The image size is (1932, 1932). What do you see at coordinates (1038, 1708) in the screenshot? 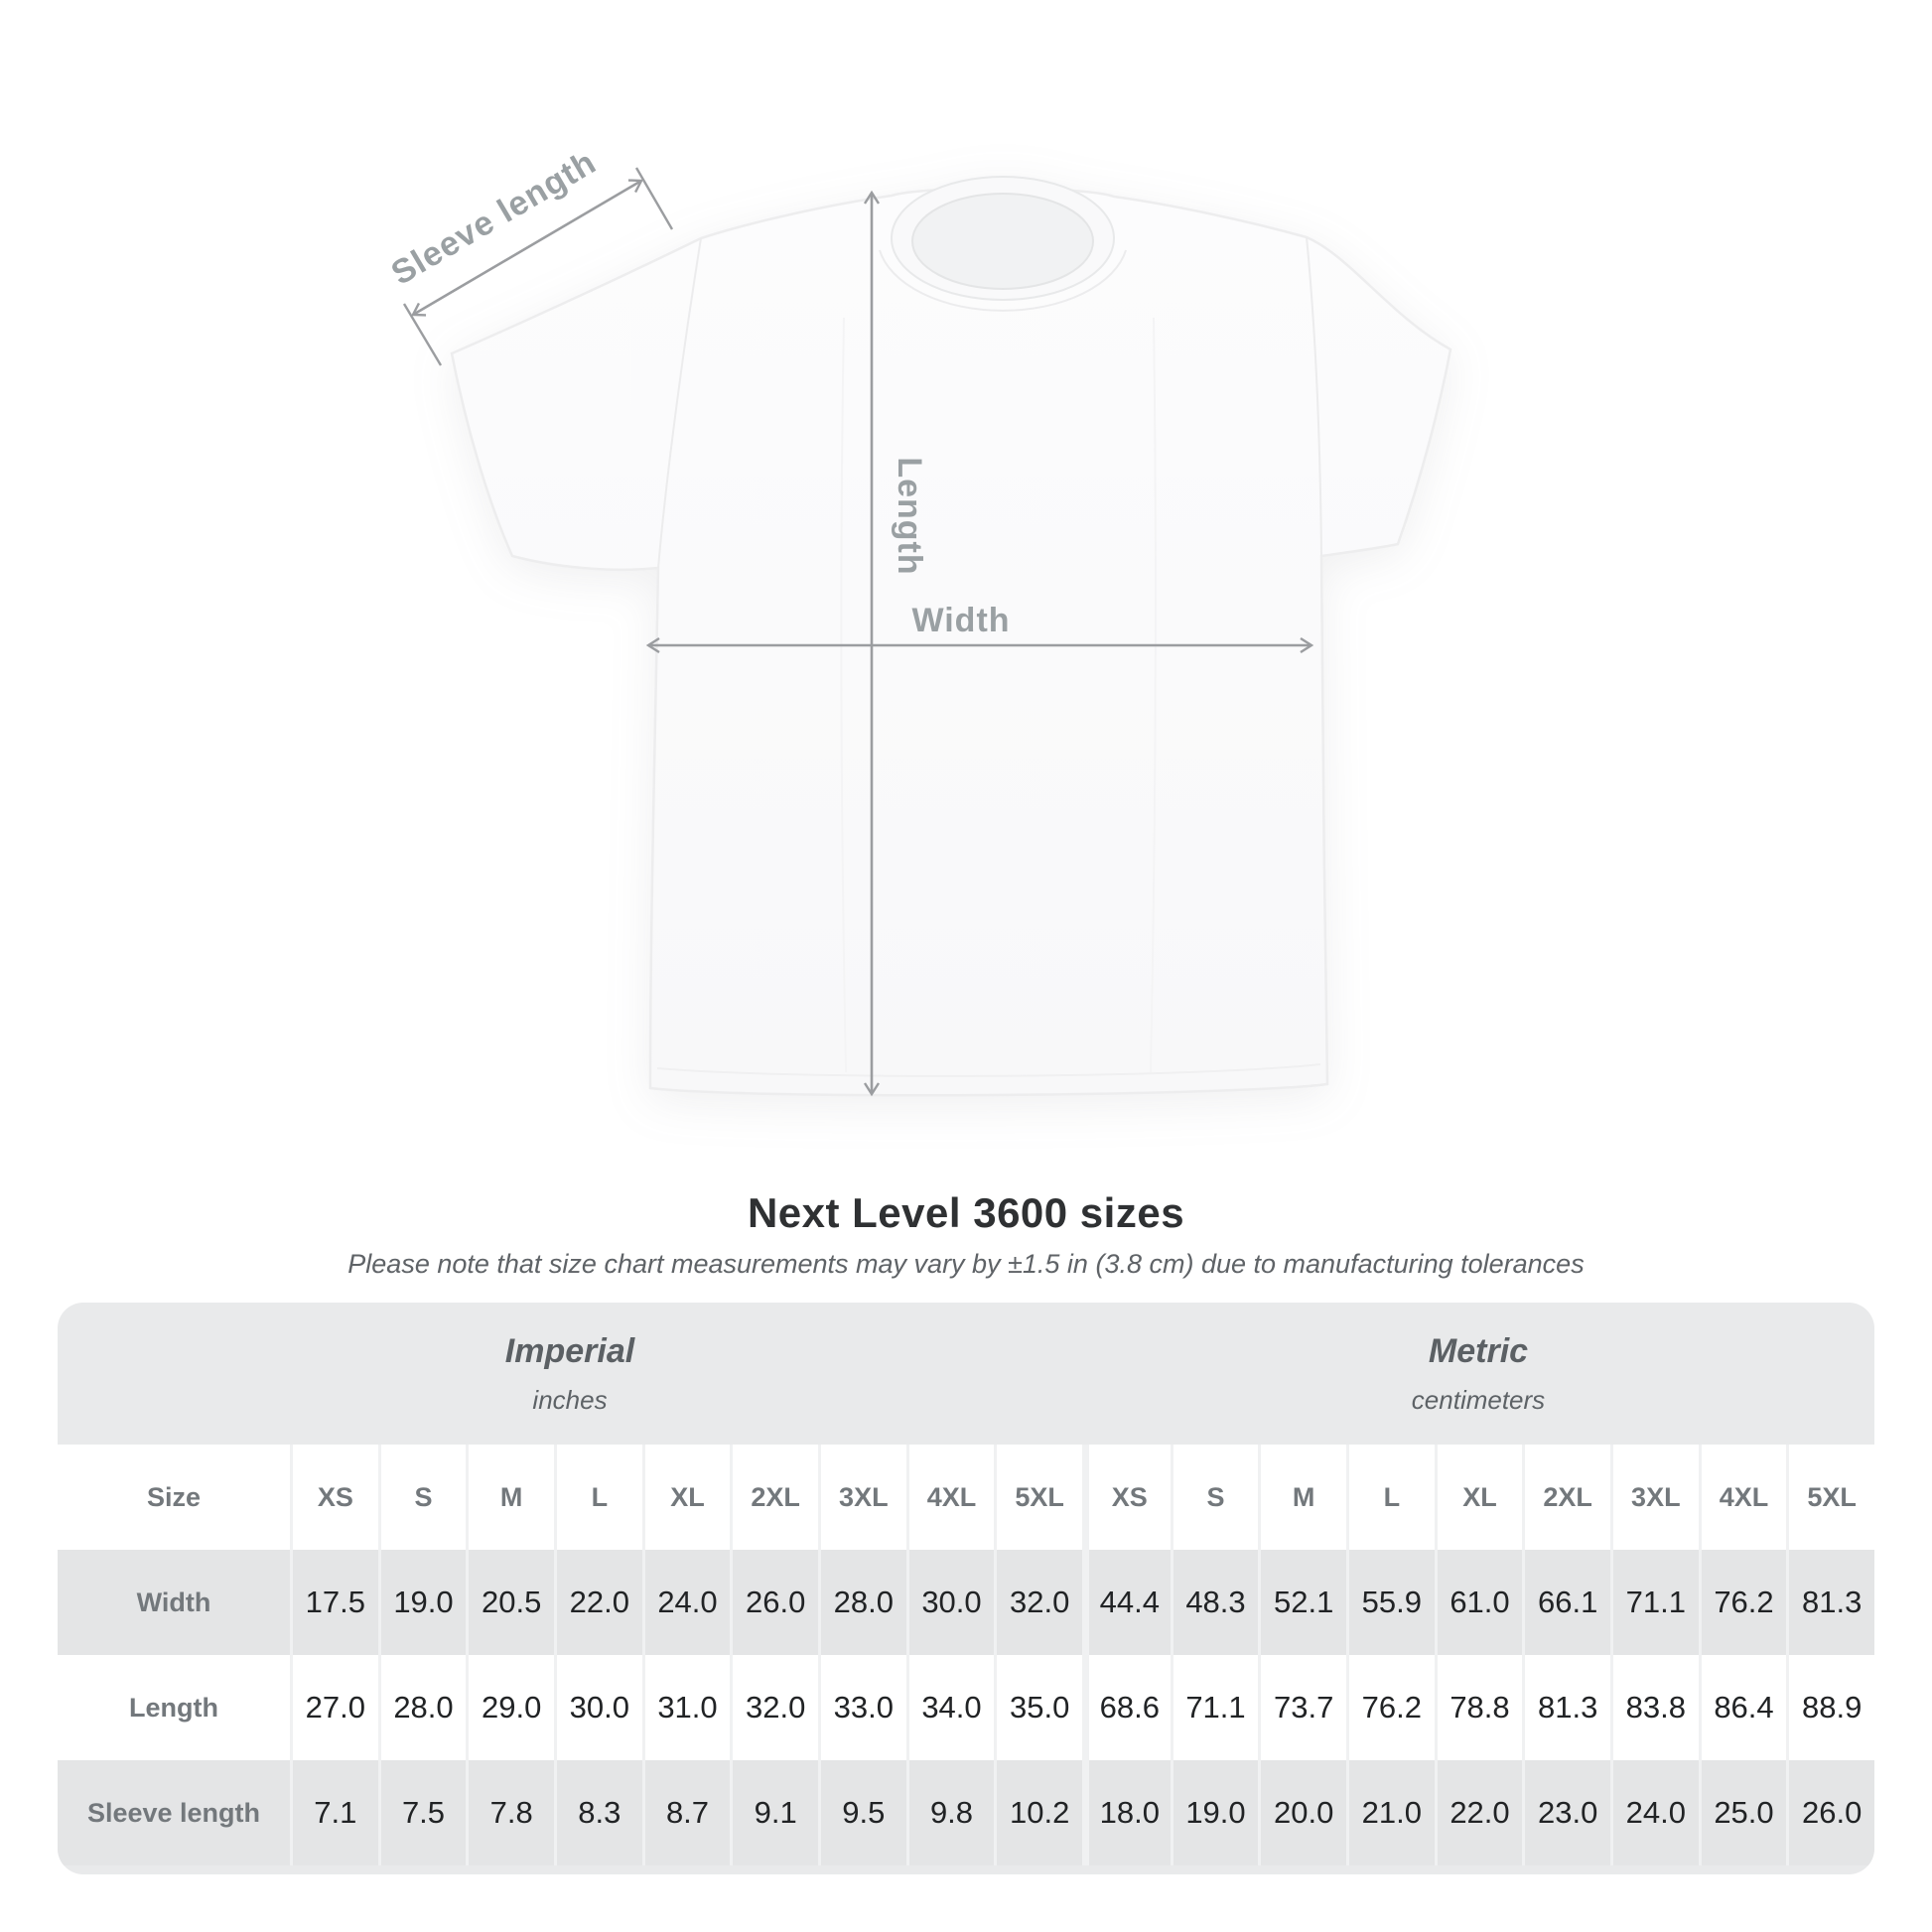
I see `table-cell: 35.0` at bounding box center [1038, 1708].